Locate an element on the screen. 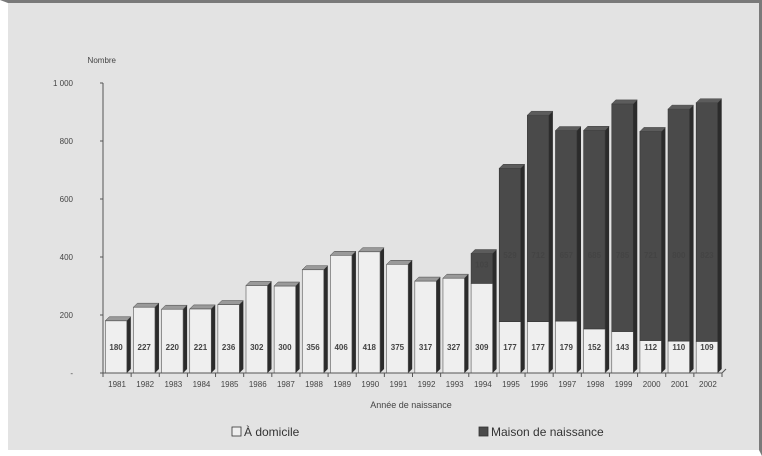 This screenshot has height=456, width=762. data-label-a-domicile: 309 is located at coordinates (482, 347).